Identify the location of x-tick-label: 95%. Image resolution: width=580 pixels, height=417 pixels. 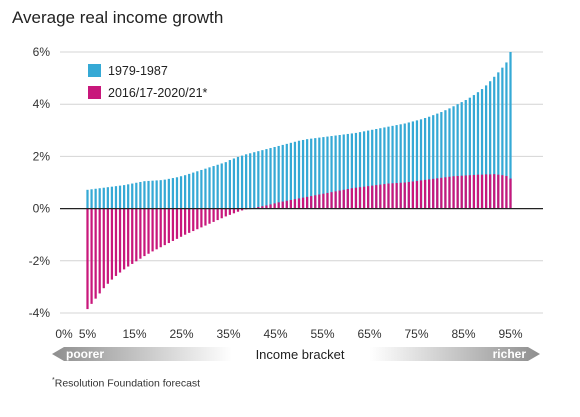
(510, 334).